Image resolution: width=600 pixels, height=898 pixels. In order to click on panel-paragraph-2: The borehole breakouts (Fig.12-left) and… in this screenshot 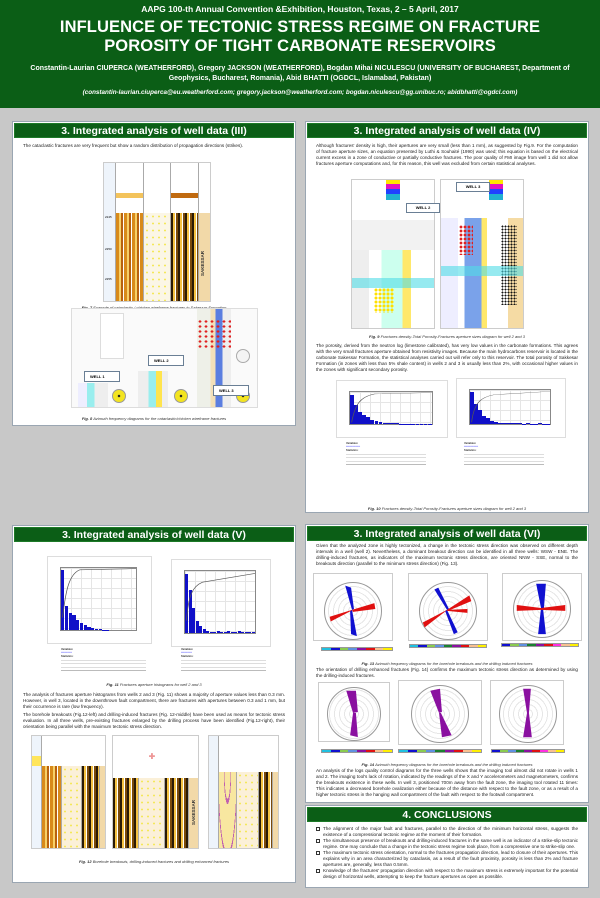, I will do `click(154, 720)`.